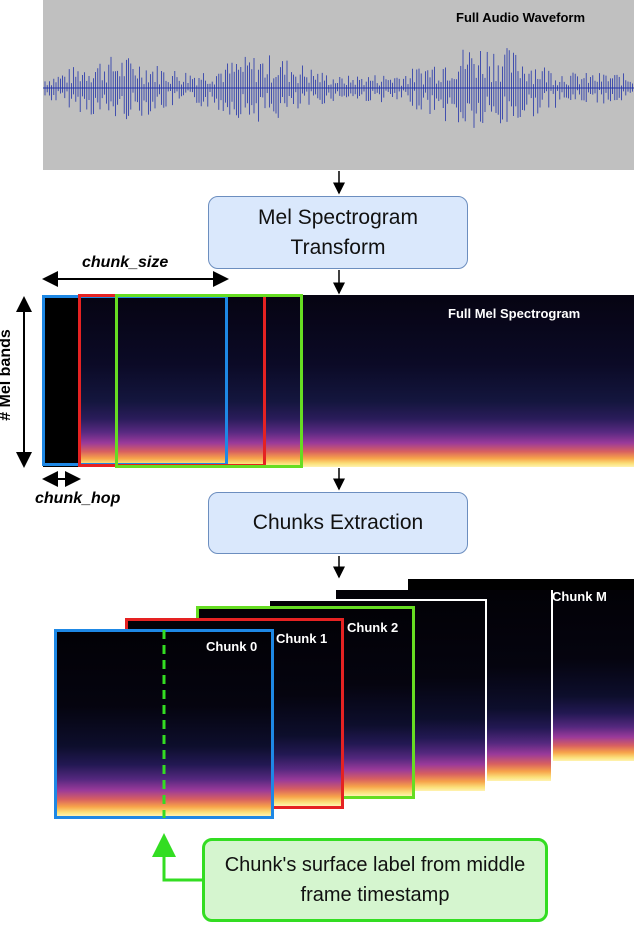 The image size is (634, 928). Describe the element at coordinates (125, 262) in the screenshot. I see `chunk-size-label: chunk_size` at that location.